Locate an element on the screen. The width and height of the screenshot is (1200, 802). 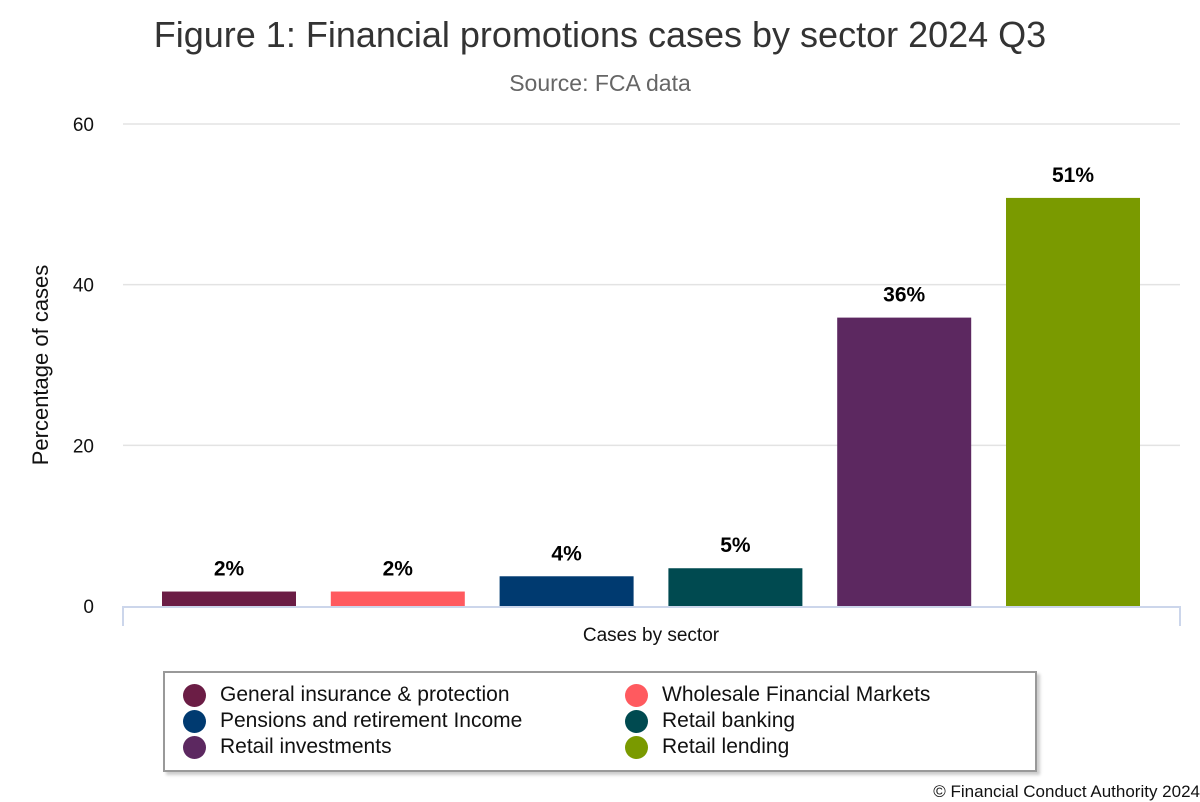
legend-item: Retail banking is located at coordinates (710, 721).